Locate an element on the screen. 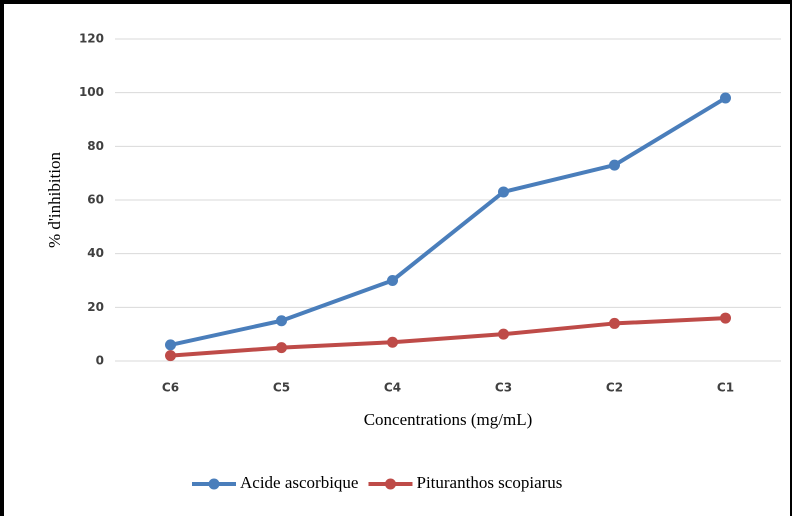  legend-label: Pituranthos scopiarus is located at coordinates (489, 482).